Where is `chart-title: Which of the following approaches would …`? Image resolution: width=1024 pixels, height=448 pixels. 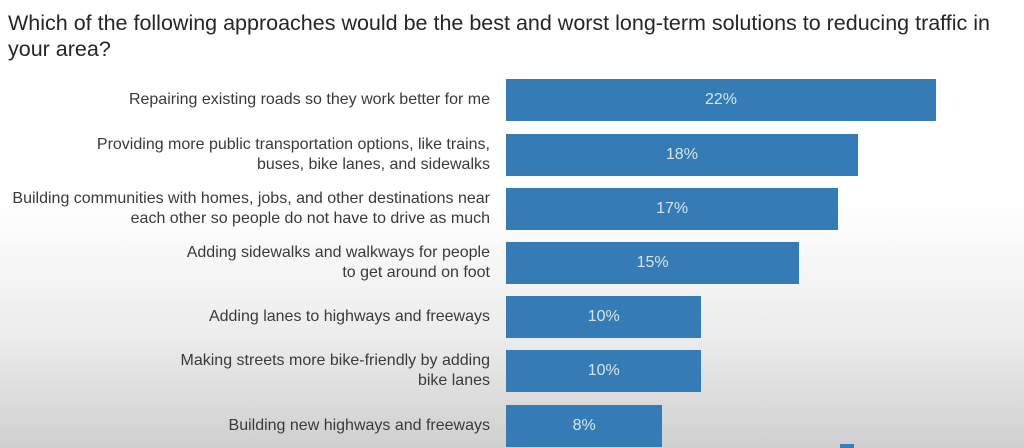
chart-title: Which of the following approaches would … is located at coordinates (499, 36).